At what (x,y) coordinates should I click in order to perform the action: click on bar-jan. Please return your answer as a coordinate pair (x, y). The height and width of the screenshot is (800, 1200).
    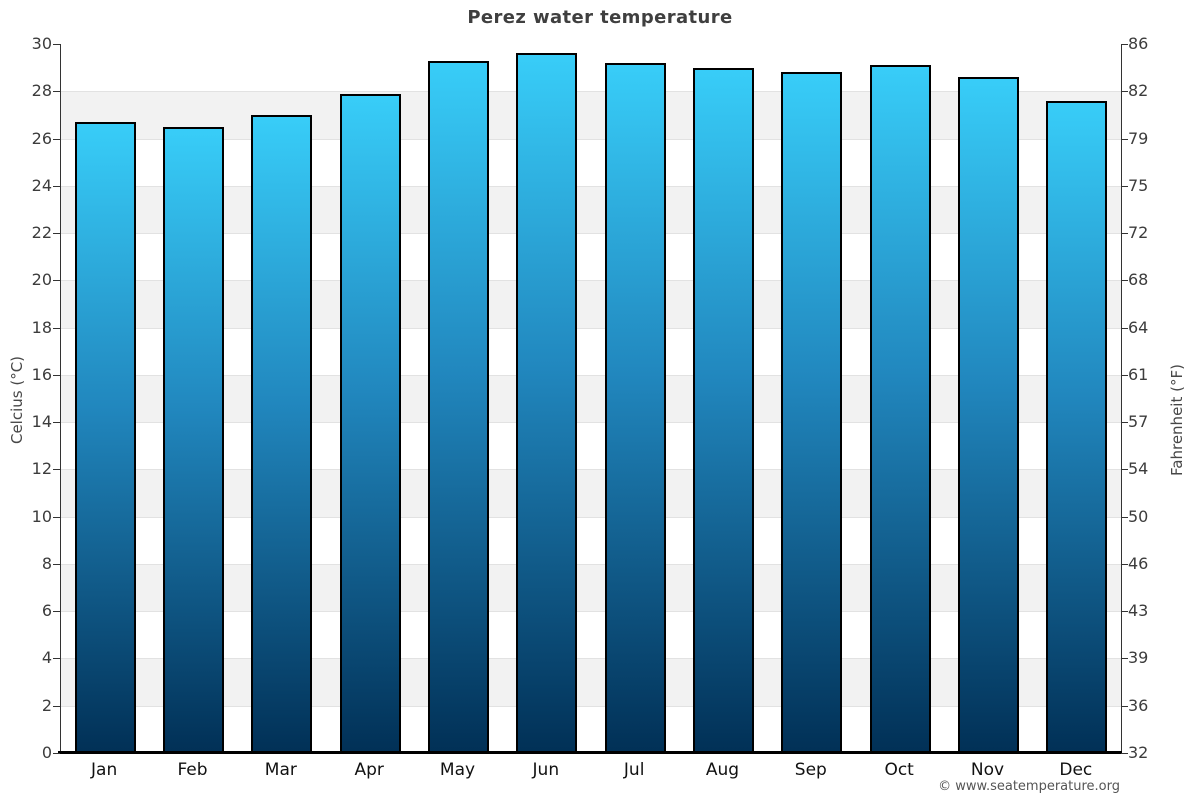
    Looking at the image, I should click on (105, 437).